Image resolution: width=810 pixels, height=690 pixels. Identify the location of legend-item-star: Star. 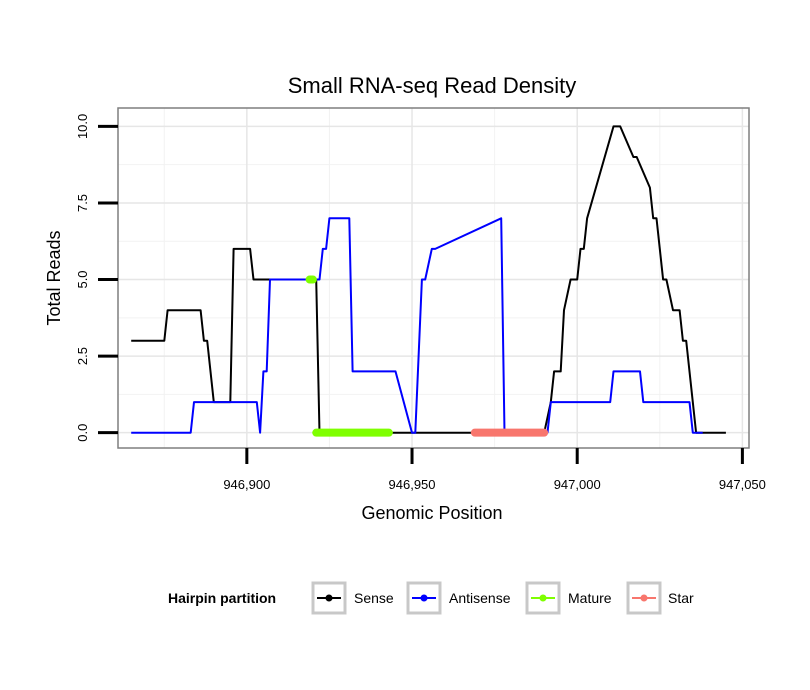
(660, 598).